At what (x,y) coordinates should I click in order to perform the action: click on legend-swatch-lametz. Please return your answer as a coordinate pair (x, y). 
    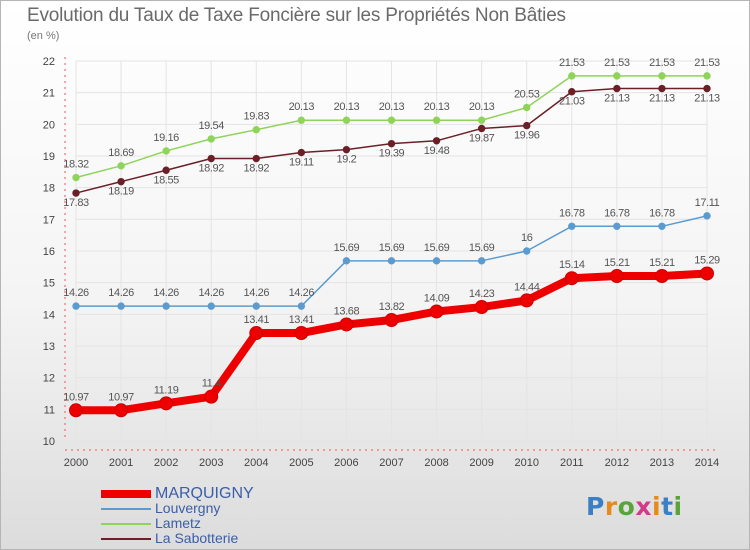
    Looking at the image, I should click on (126, 523).